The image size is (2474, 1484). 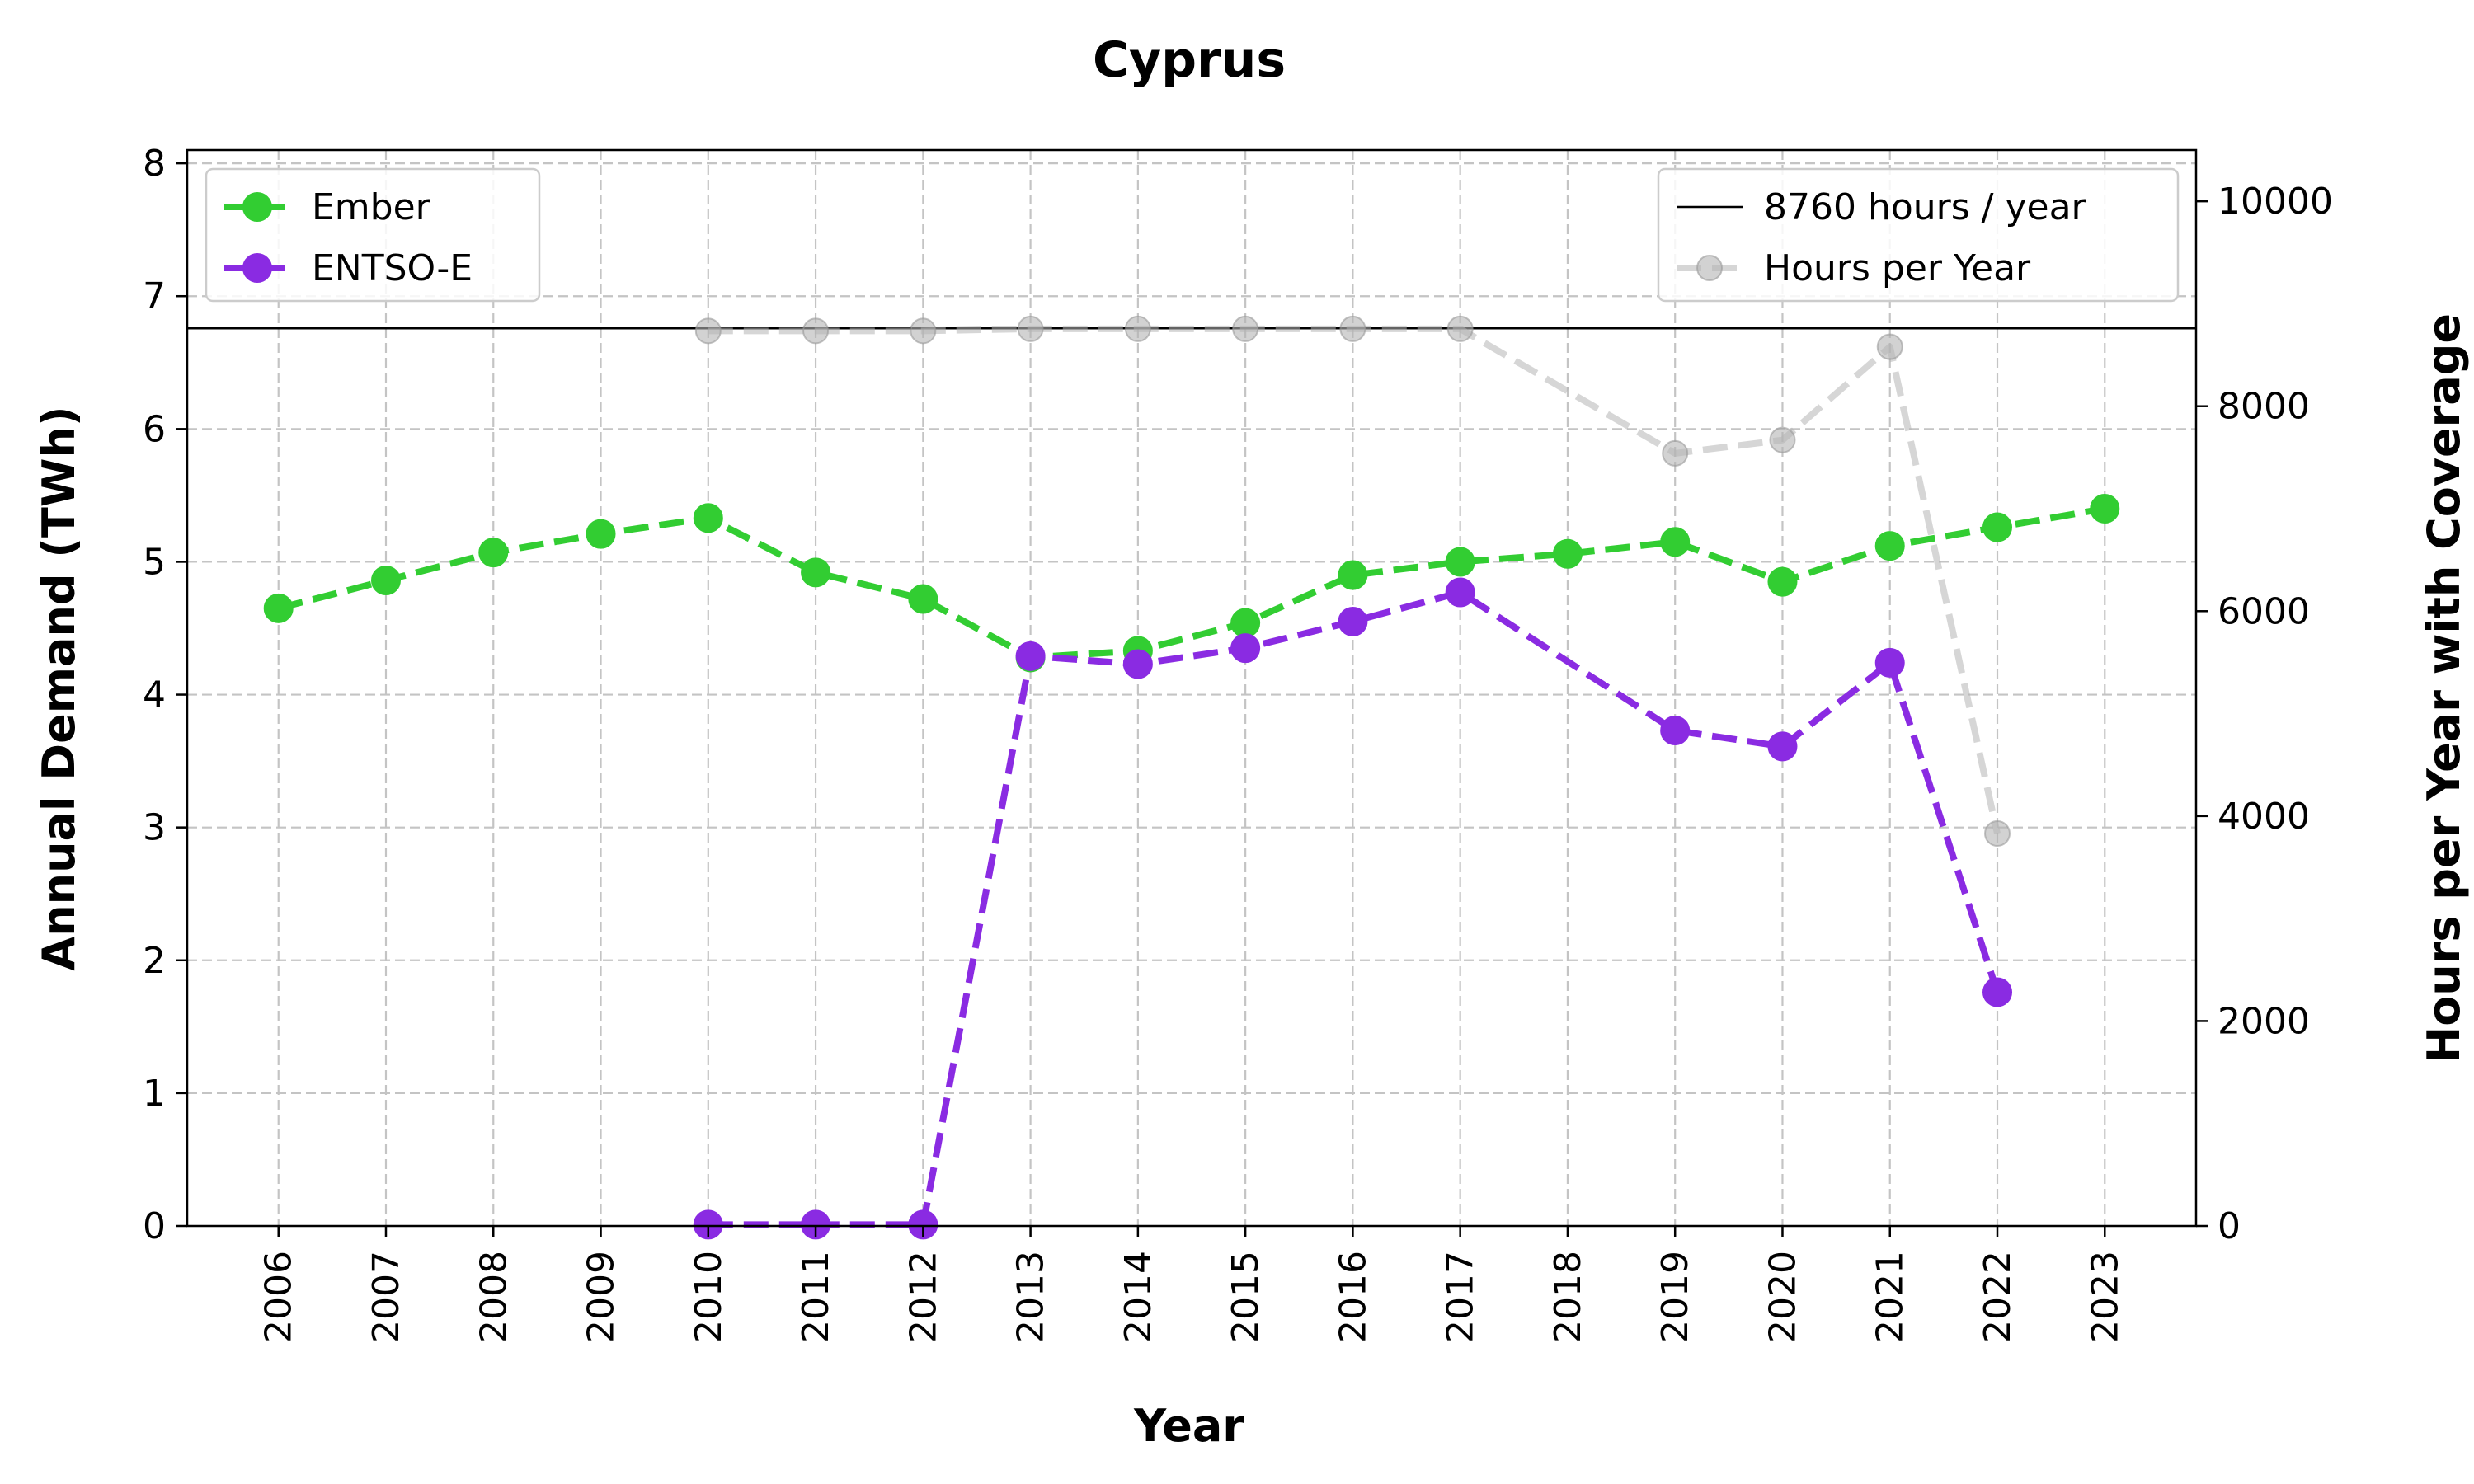 I want to click on left-y-axis-label: Annual Demand (TWh), so click(x=59, y=688).